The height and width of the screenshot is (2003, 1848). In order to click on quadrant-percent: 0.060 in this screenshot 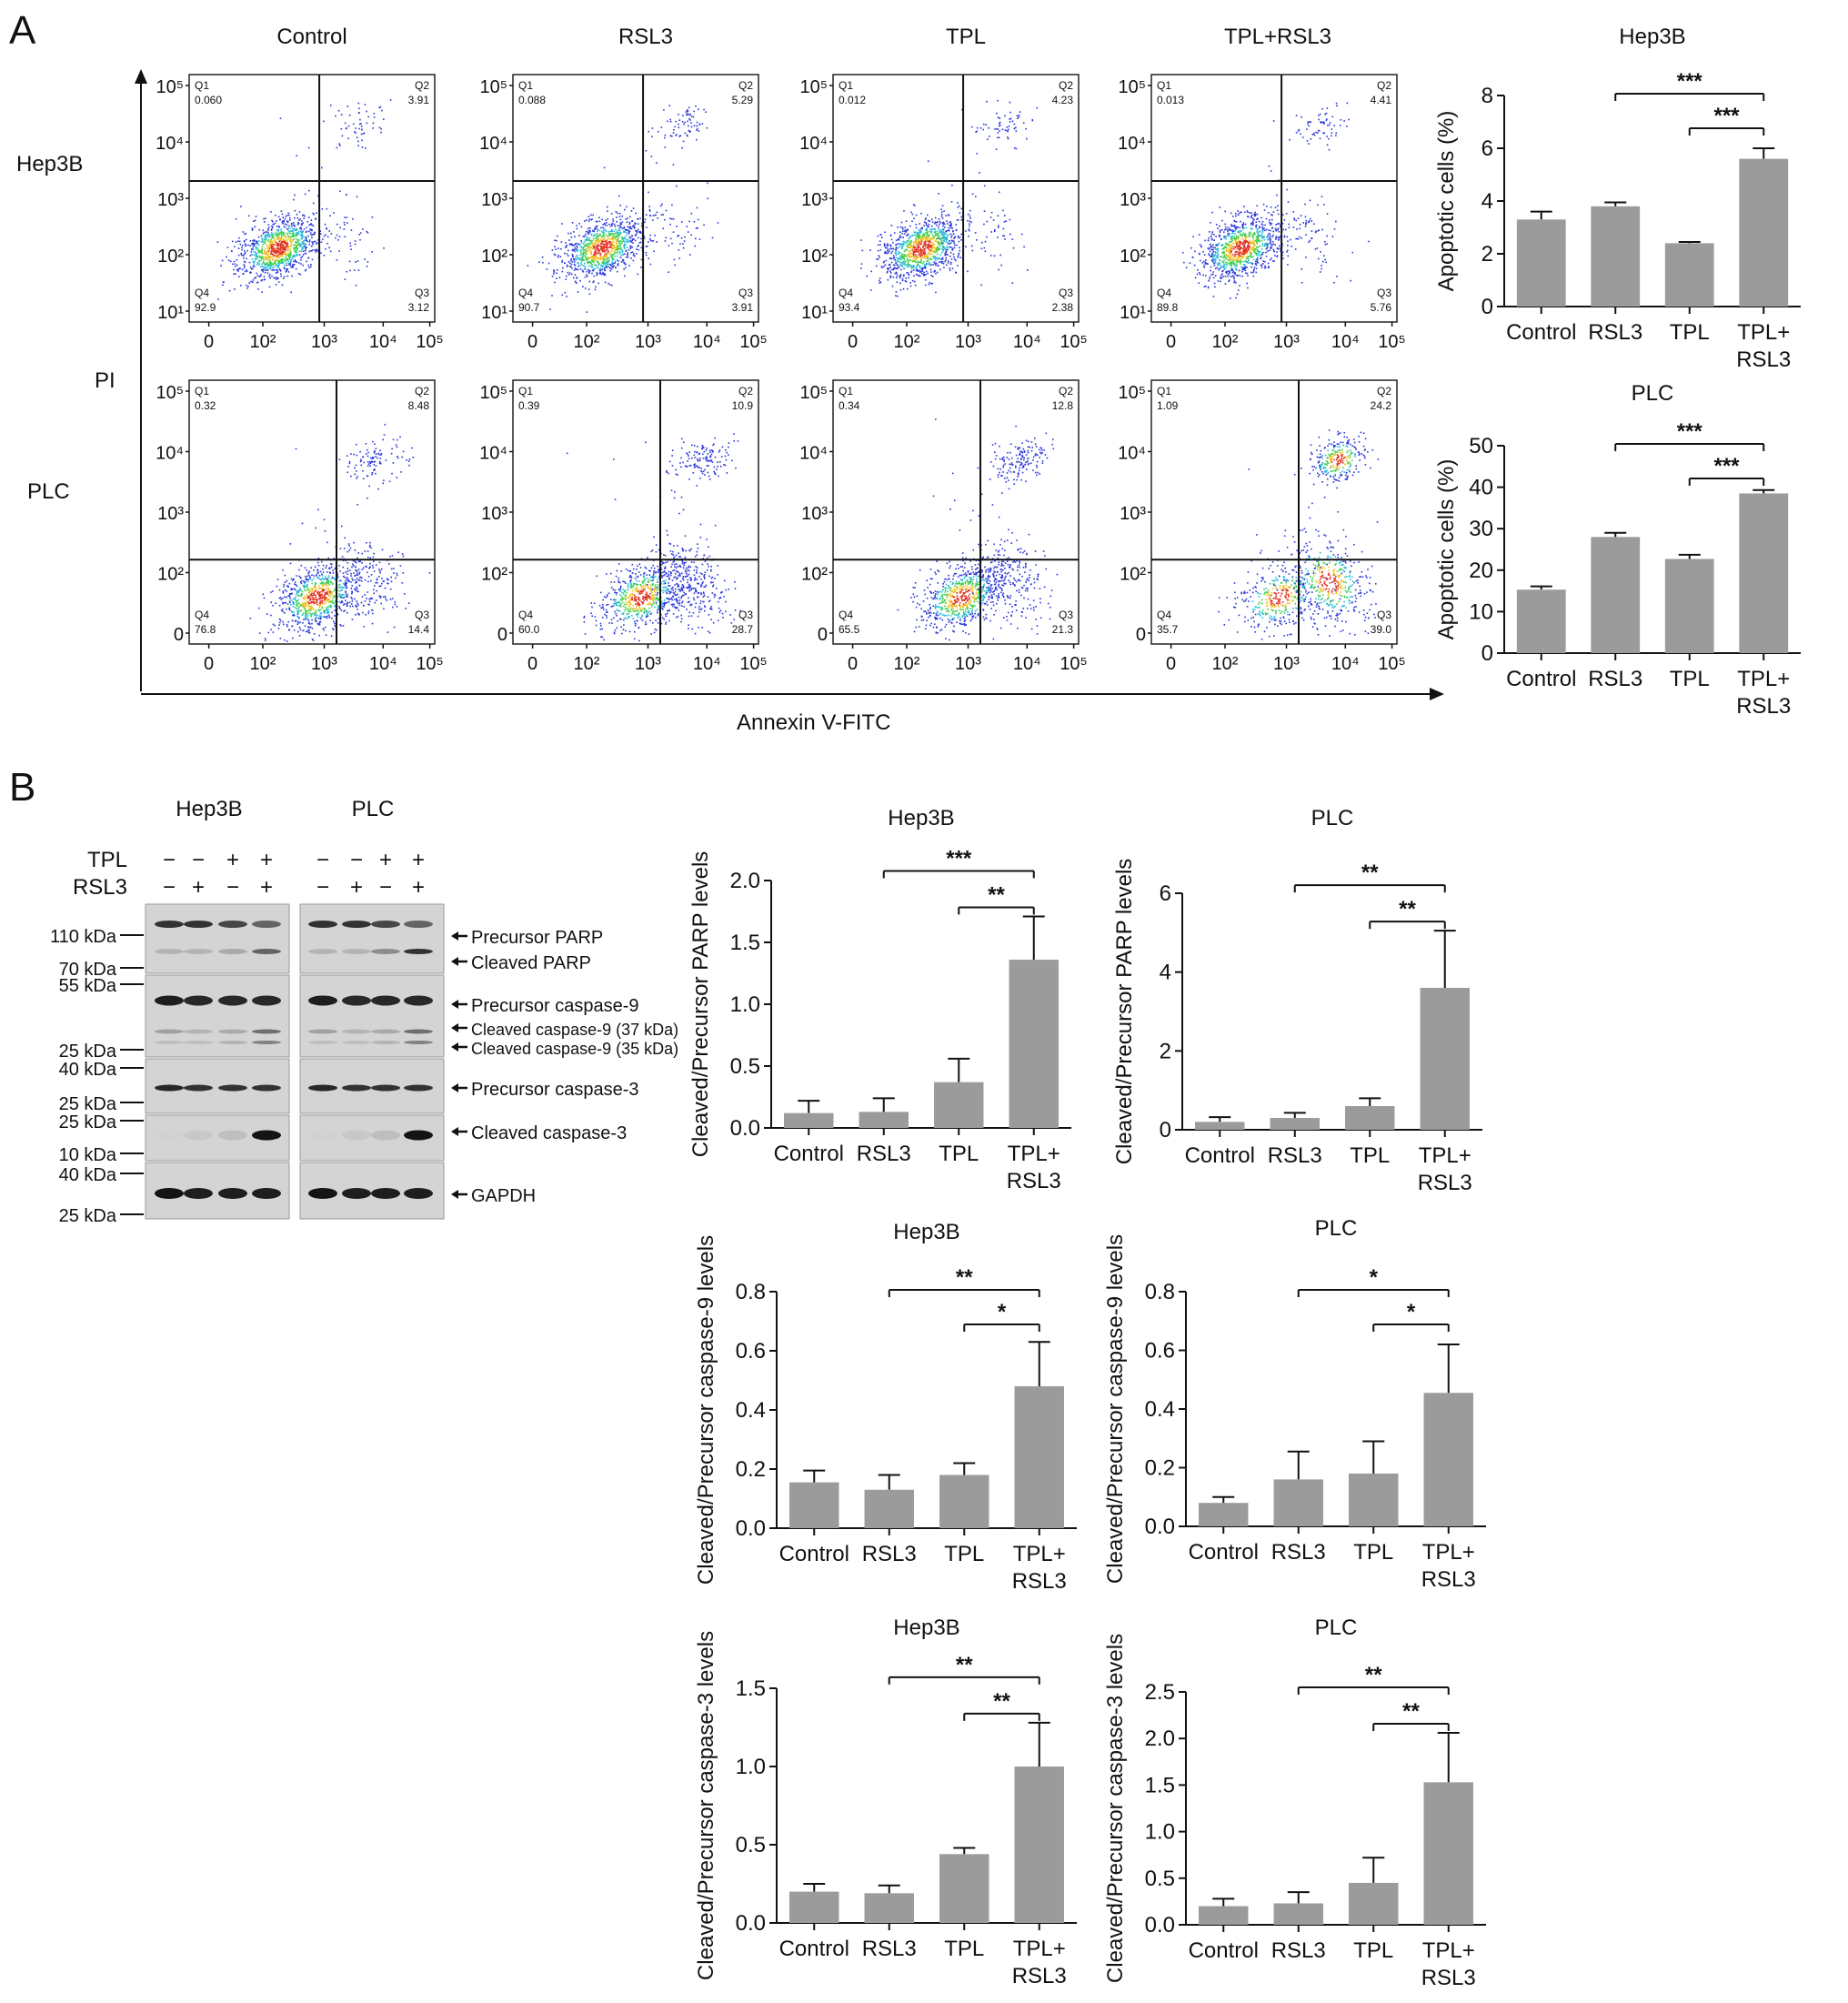, I will do `click(209, 100)`.